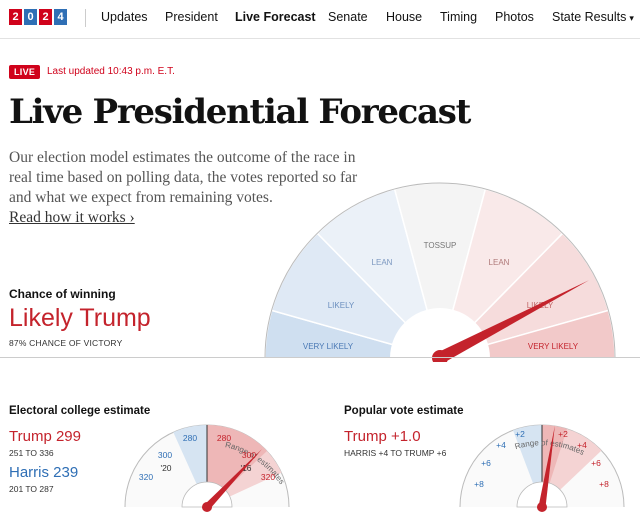  I want to click on popular-tick-harris-2: +2, so click(520, 434).